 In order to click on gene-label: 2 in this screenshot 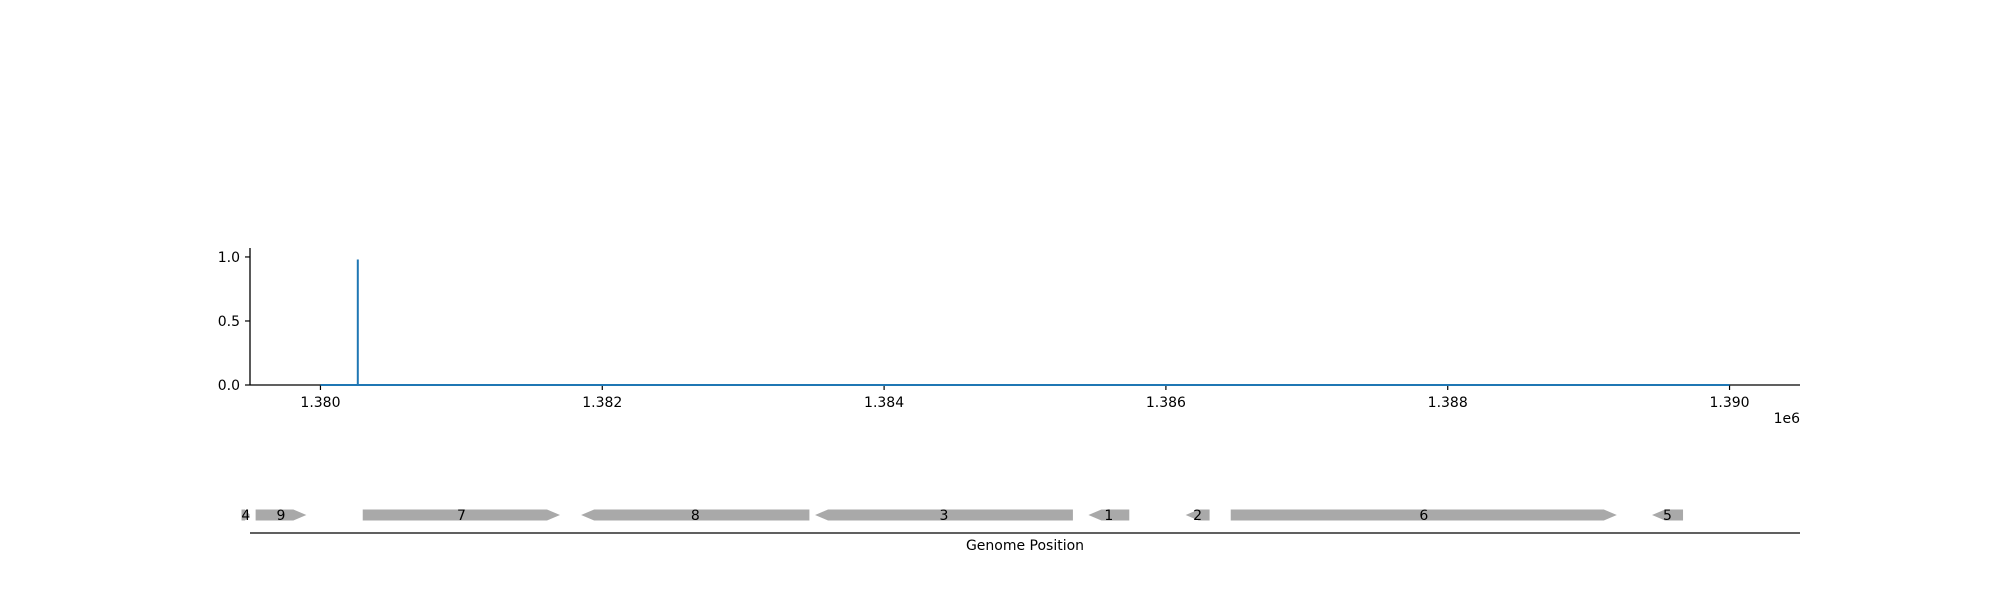, I will do `click(1197, 516)`.